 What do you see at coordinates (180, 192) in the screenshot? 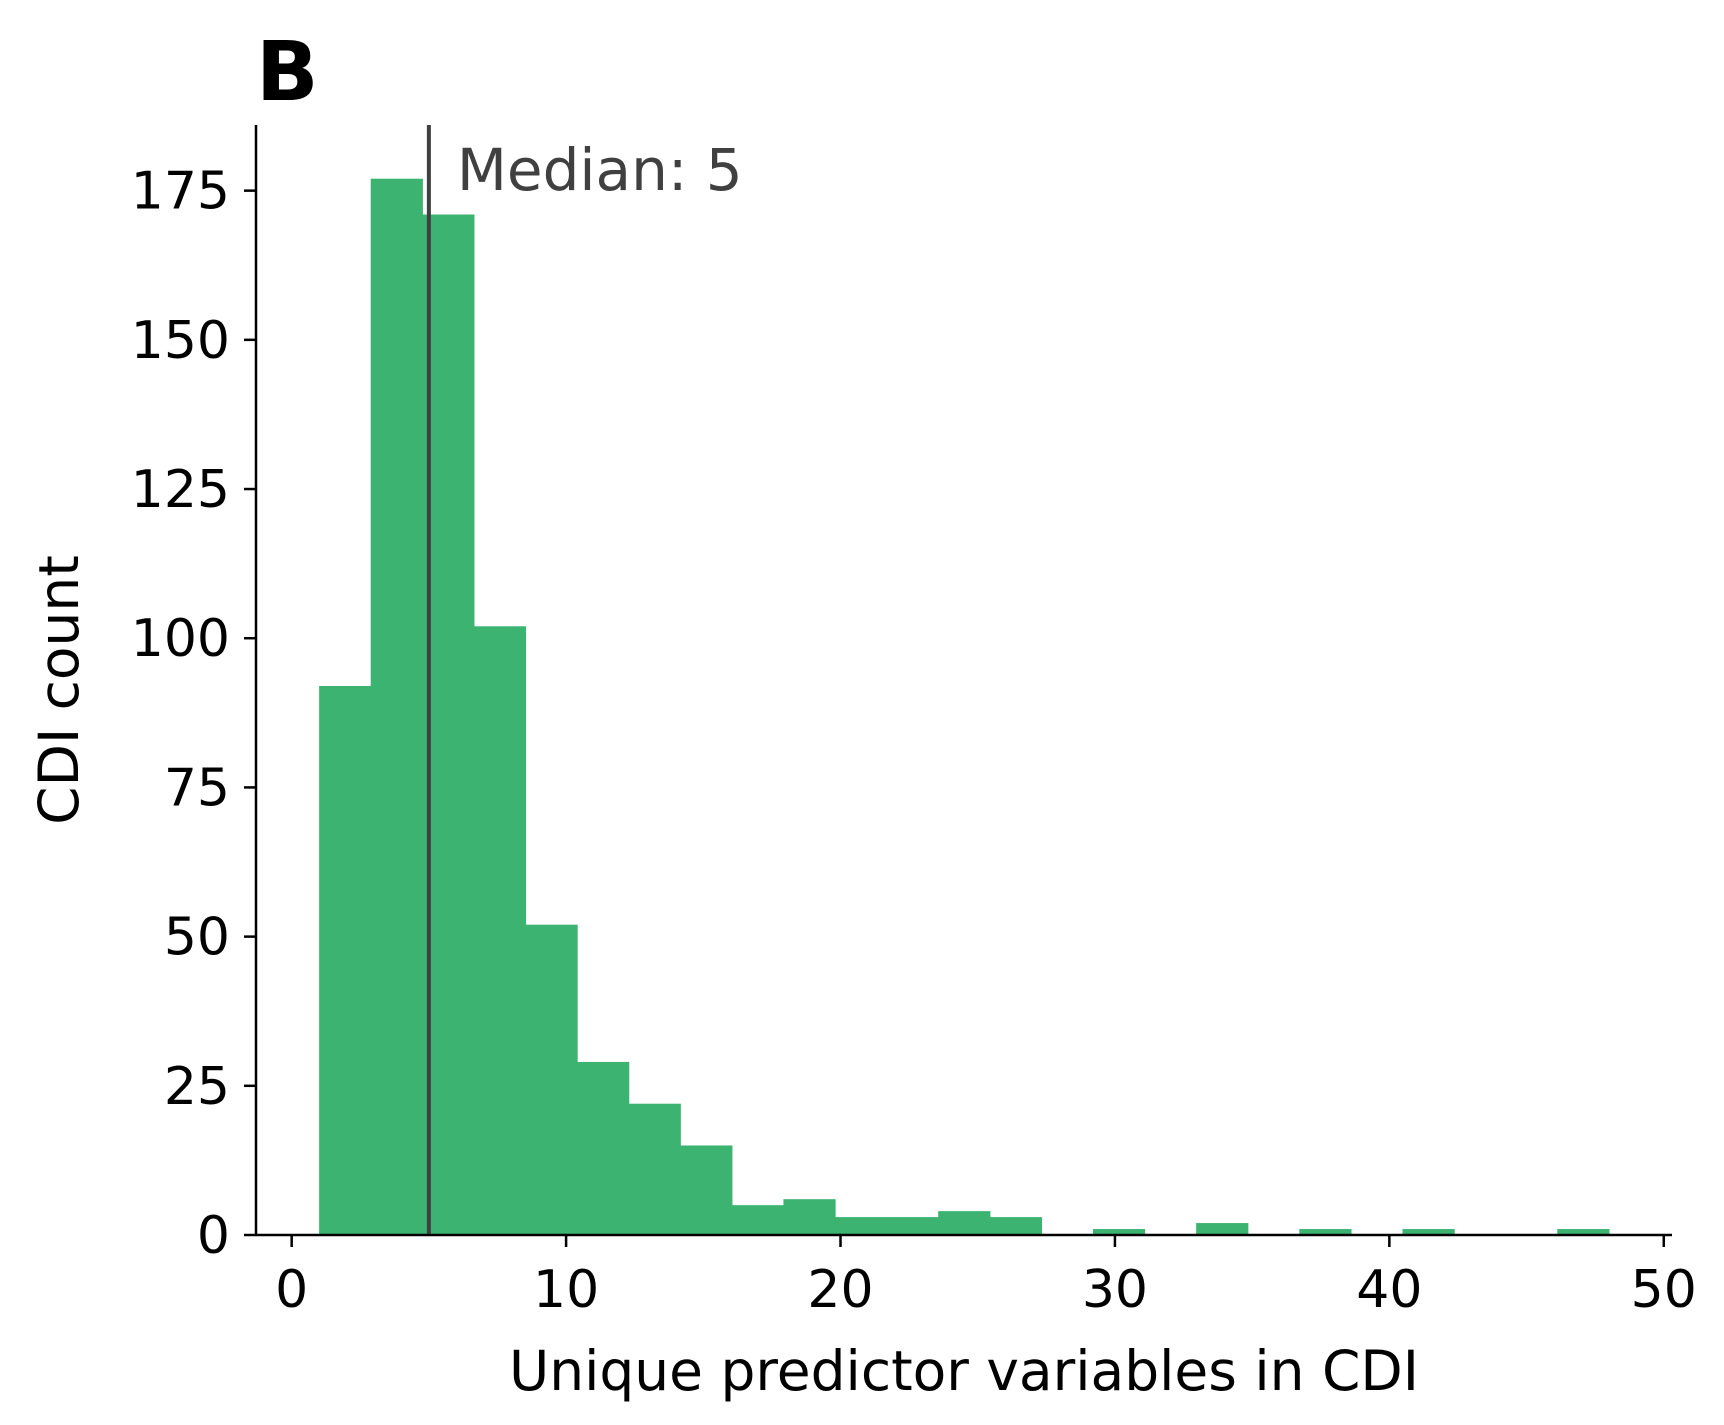
I see `y-tick-label: 175` at bounding box center [180, 192].